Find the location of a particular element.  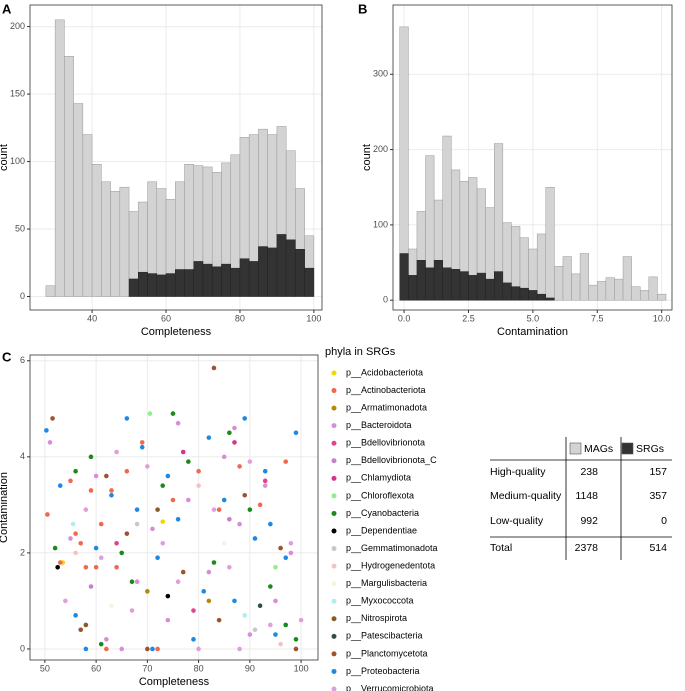

legend-label: p__Nitrospirota is located at coordinates (376, 618).